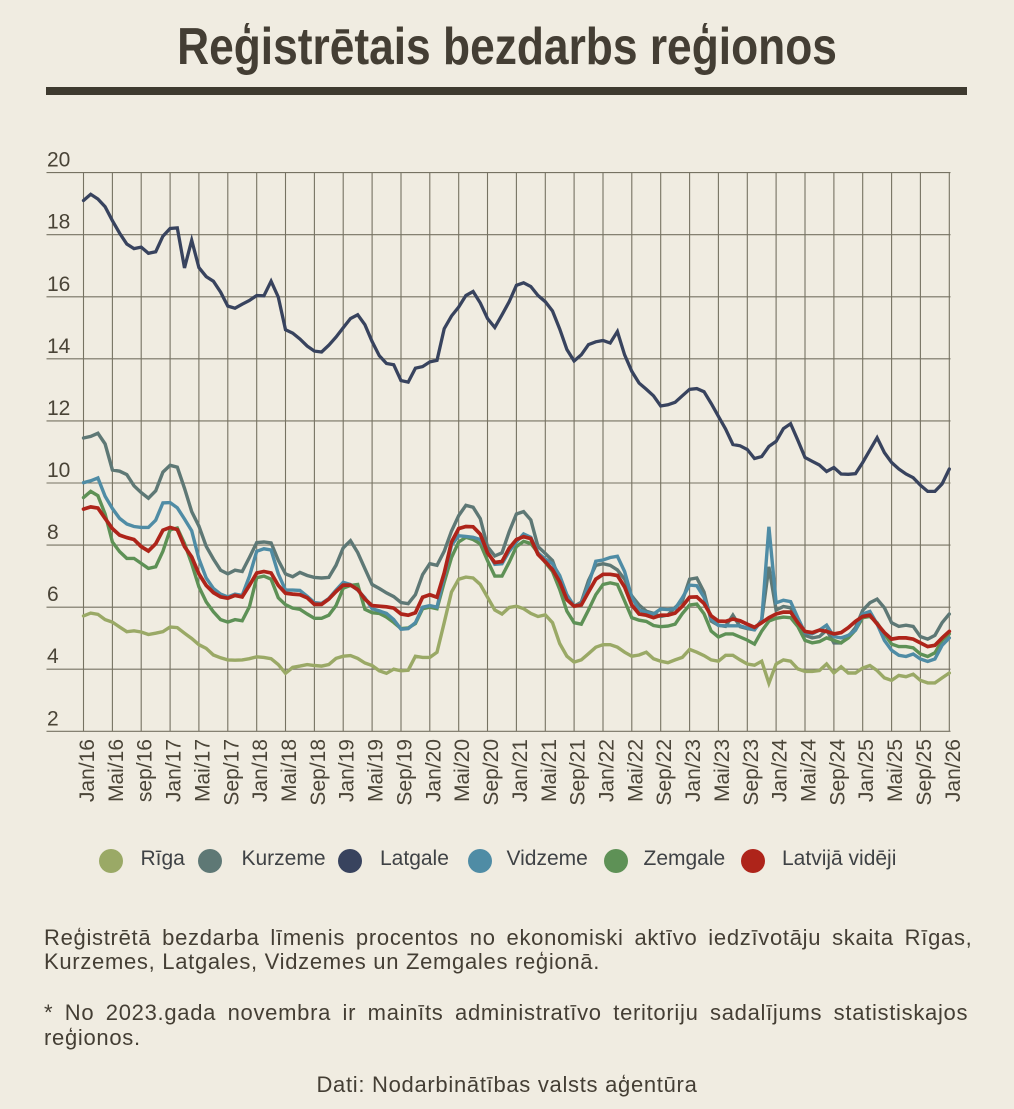 The height and width of the screenshot is (1109, 1014). What do you see at coordinates (289, 770) in the screenshot?
I see `svg-text: Mai/18` at bounding box center [289, 770].